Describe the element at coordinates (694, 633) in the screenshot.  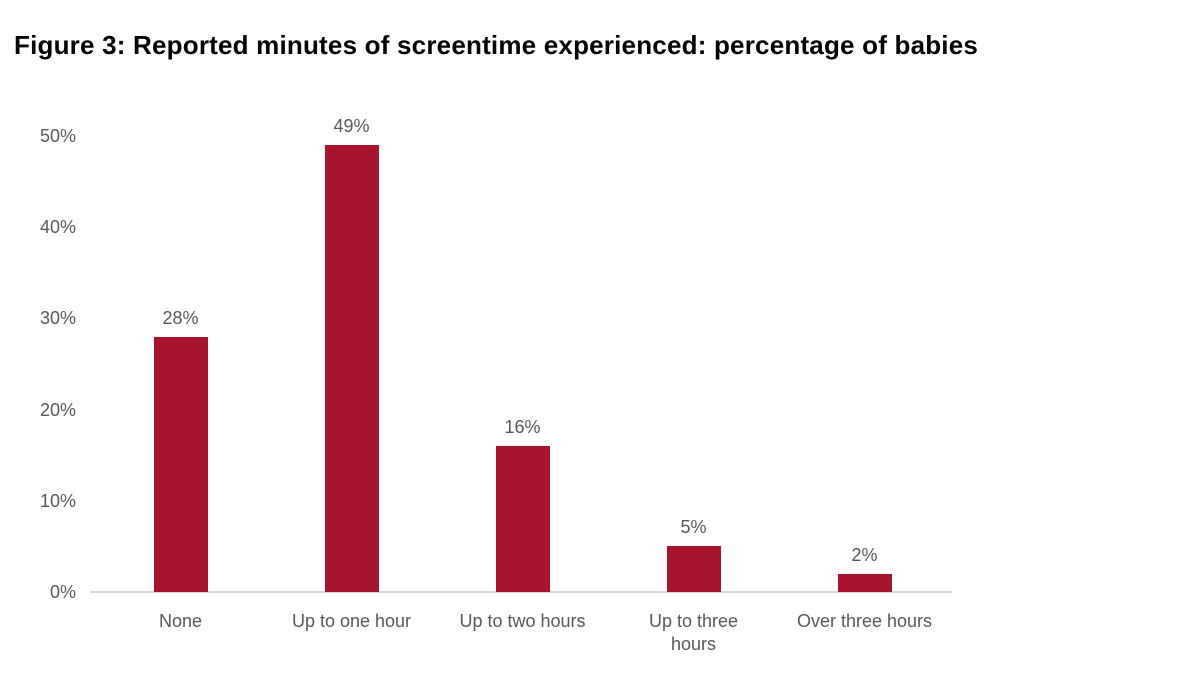
I see `x-category-label: Up to three hours` at that location.